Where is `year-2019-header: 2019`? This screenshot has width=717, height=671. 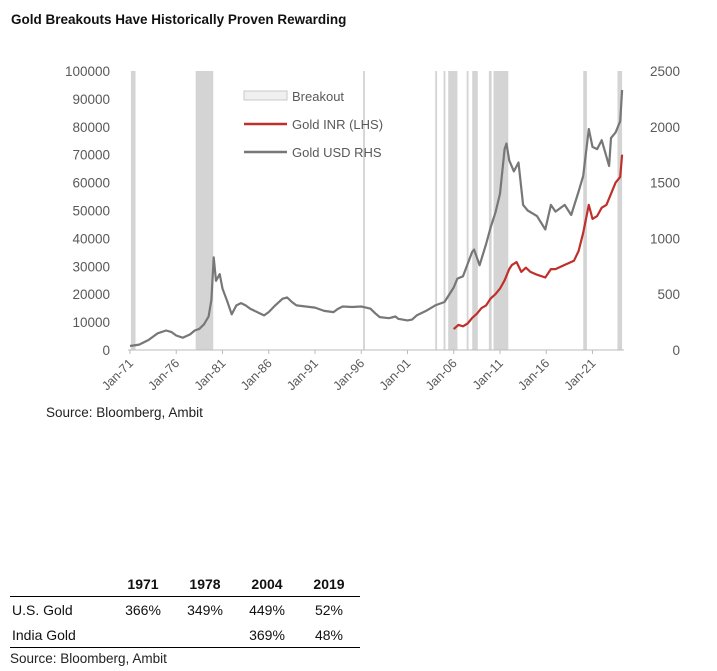
year-2019-header: 2019 is located at coordinates (329, 584).